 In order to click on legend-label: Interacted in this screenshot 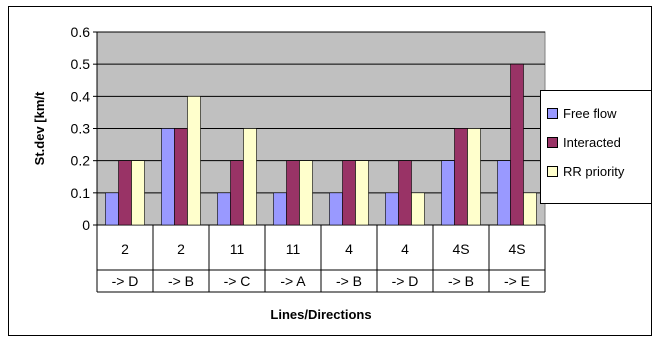, I will do `click(592, 142)`.